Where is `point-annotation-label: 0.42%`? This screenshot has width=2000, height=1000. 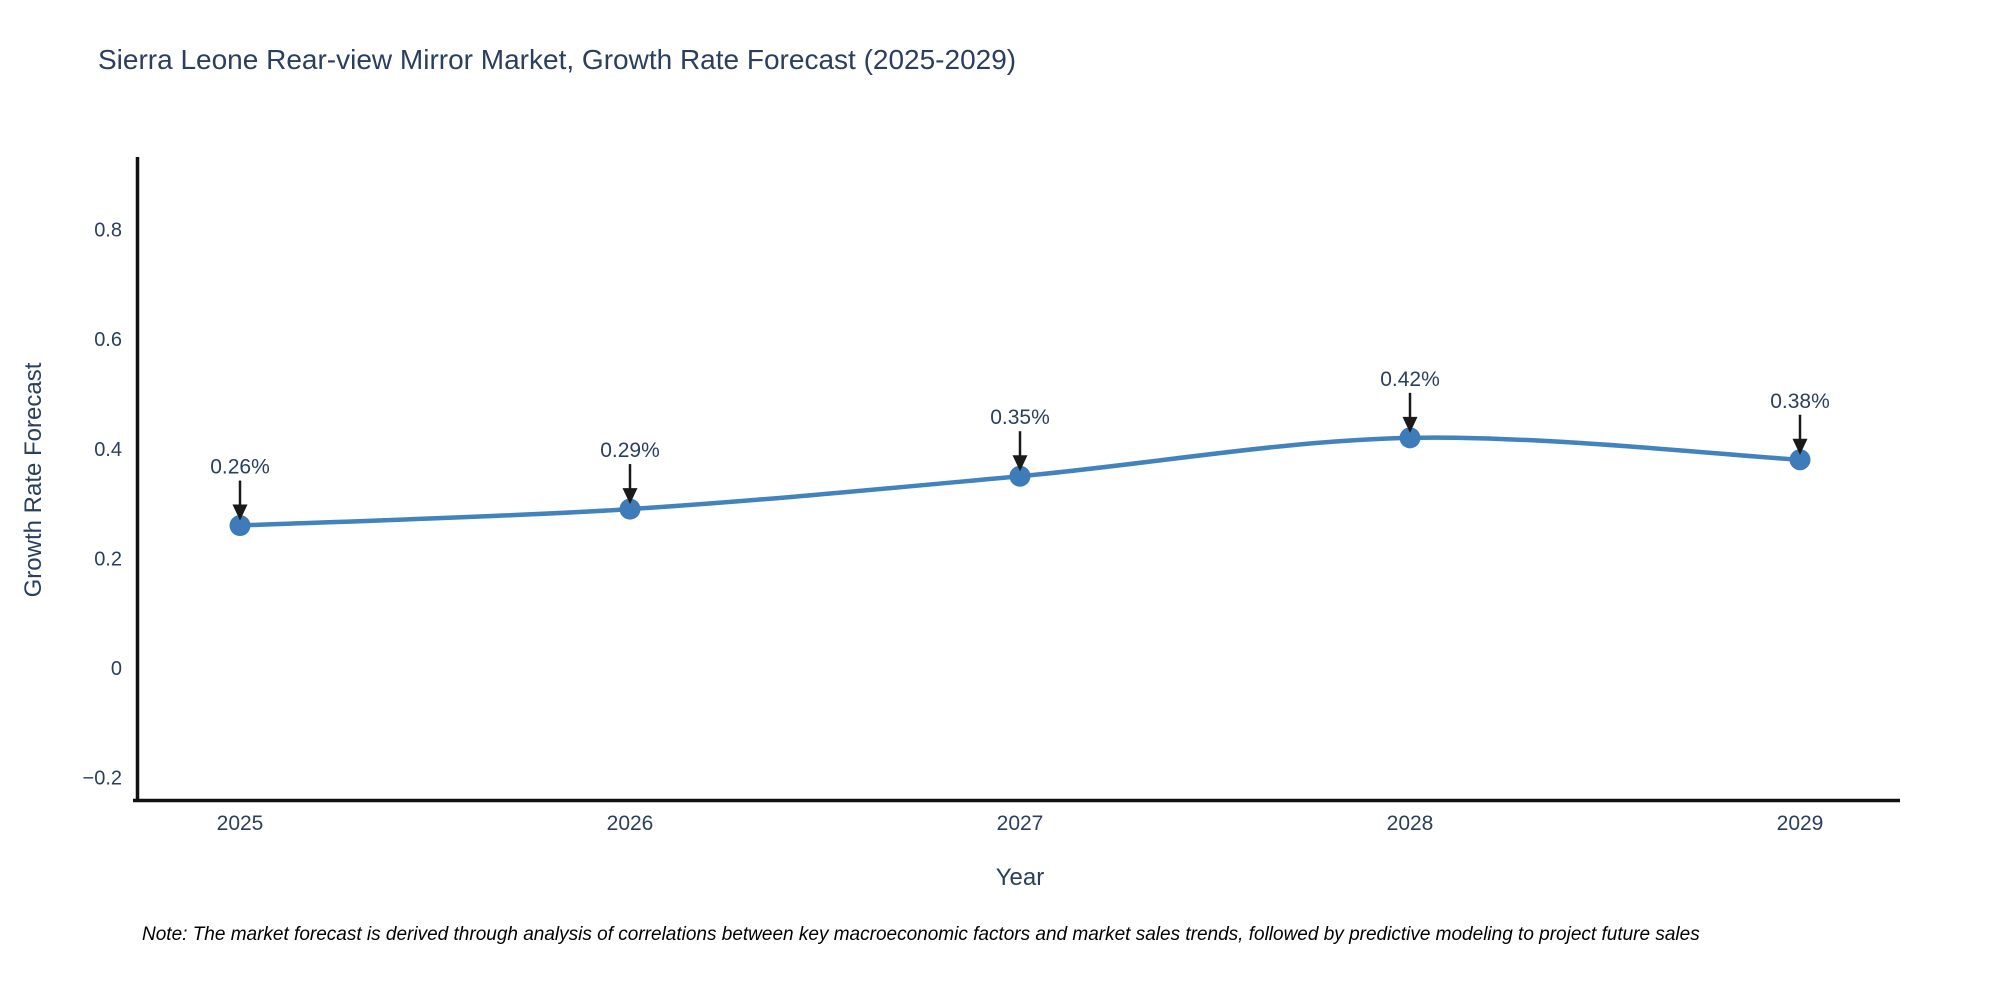
point-annotation-label: 0.42% is located at coordinates (1410, 379).